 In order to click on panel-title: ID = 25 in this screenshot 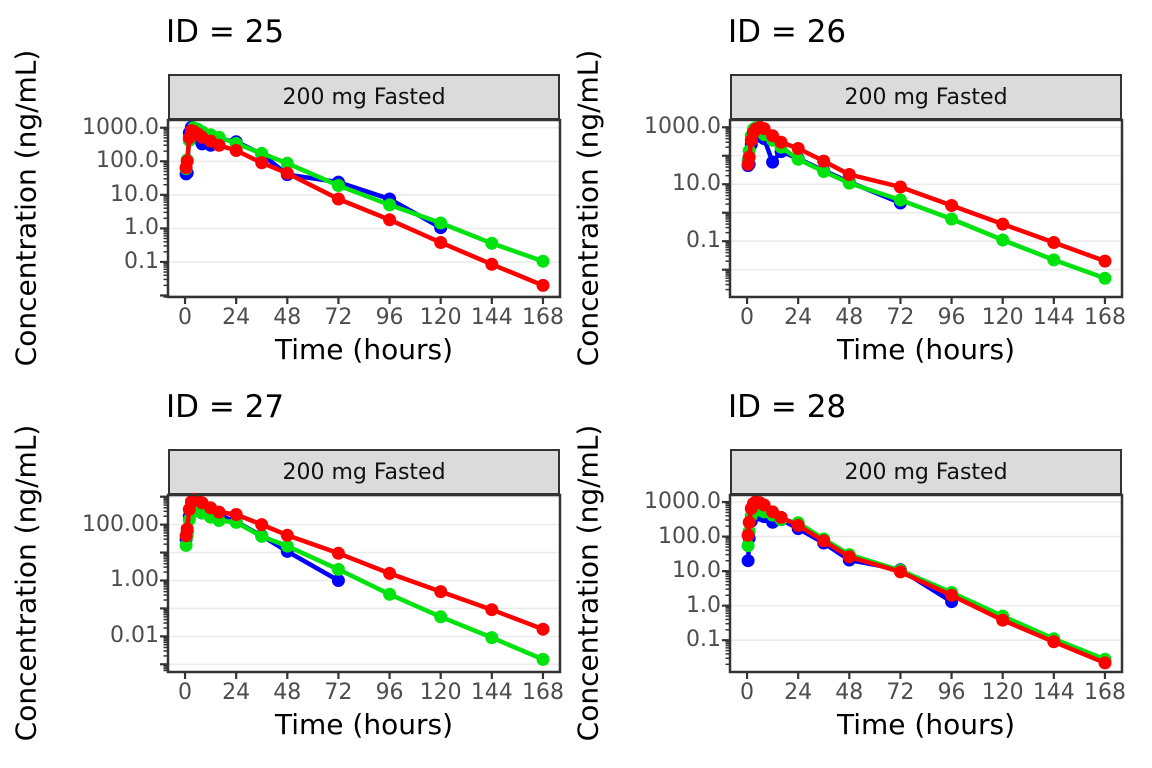, I will do `click(225, 32)`.